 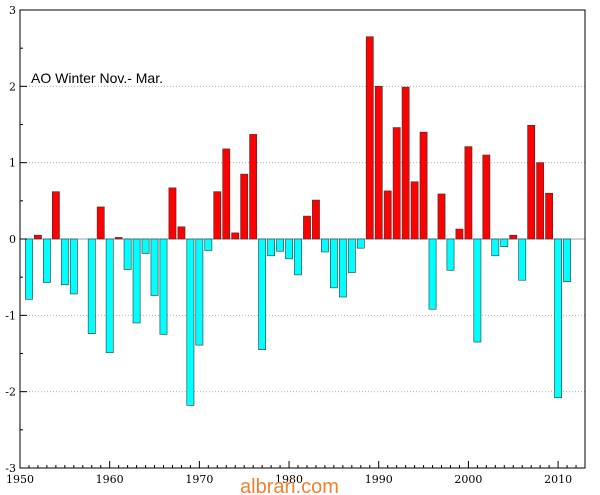 I want to click on bar-1988, so click(x=360, y=243).